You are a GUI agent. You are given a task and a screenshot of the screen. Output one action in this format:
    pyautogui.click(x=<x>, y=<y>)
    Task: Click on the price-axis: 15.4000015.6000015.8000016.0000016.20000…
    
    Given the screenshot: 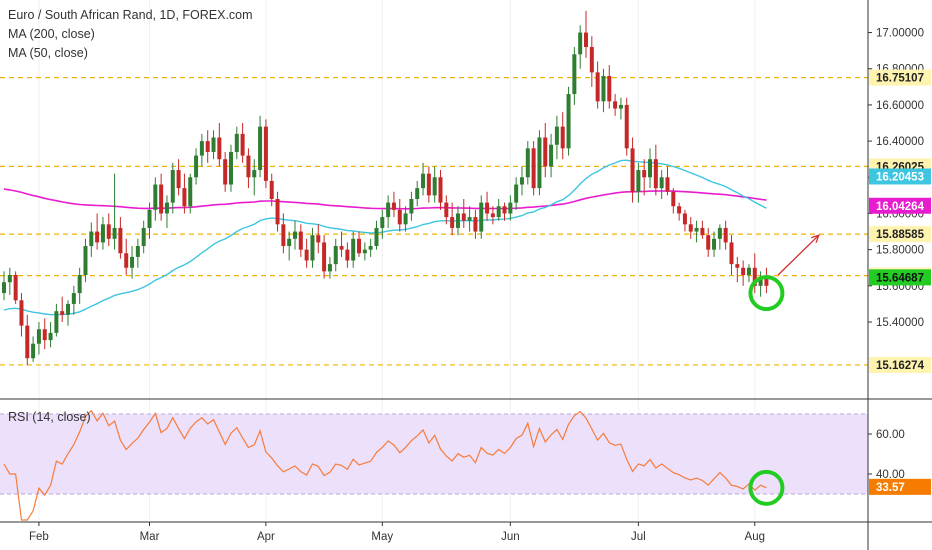 What is the action you would take?
    pyautogui.click(x=899, y=261)
    